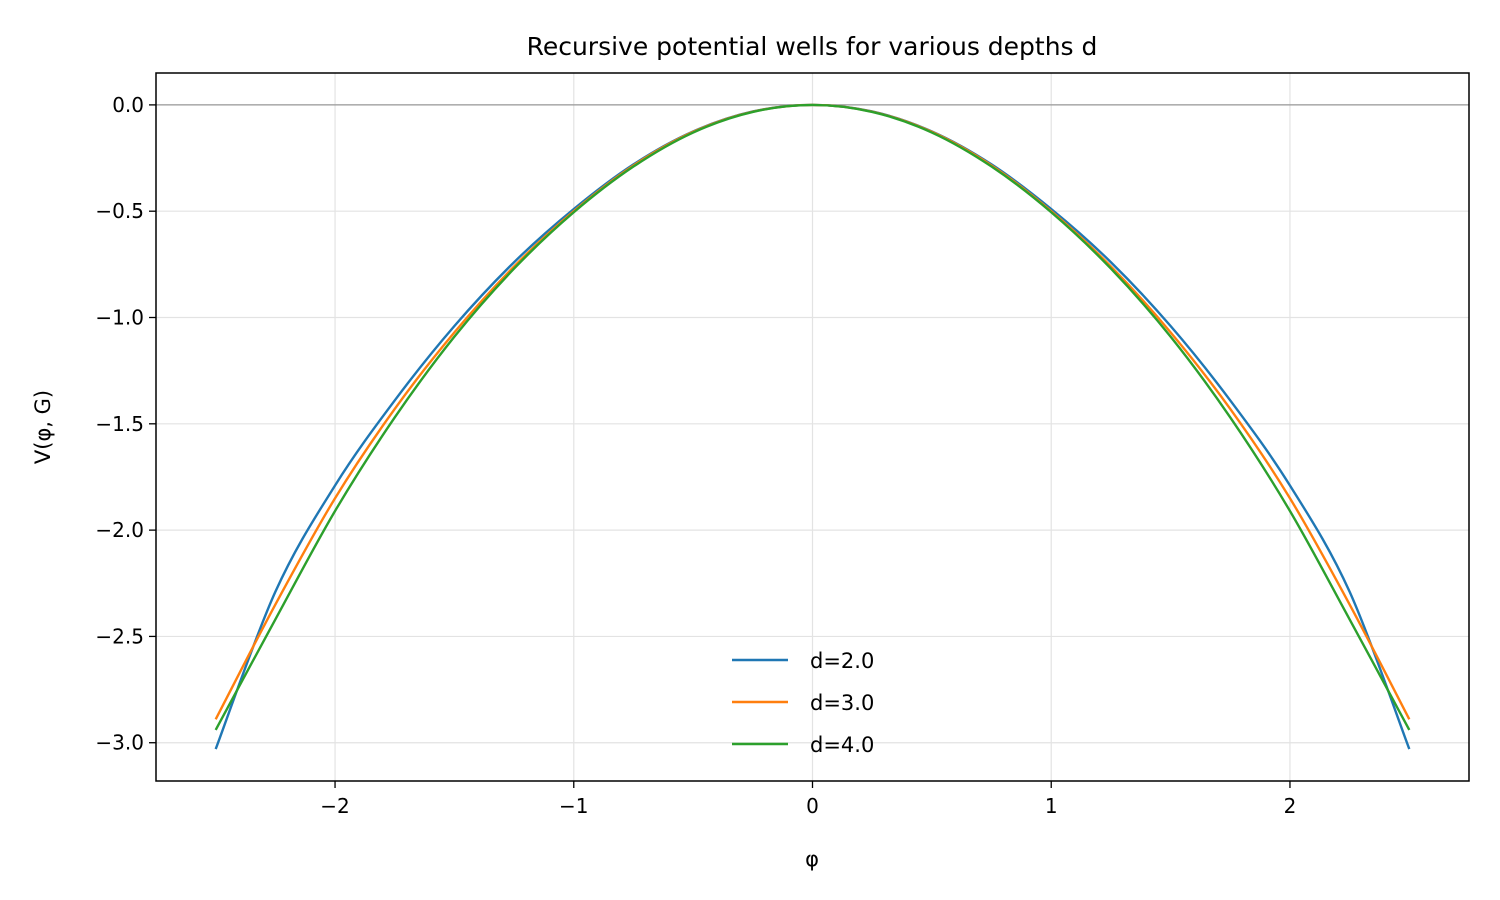  What do you see at coordinates (119, 211) in the screenshot?
I see `y-tick-label: −0.5` at bounding box center [119, 211].